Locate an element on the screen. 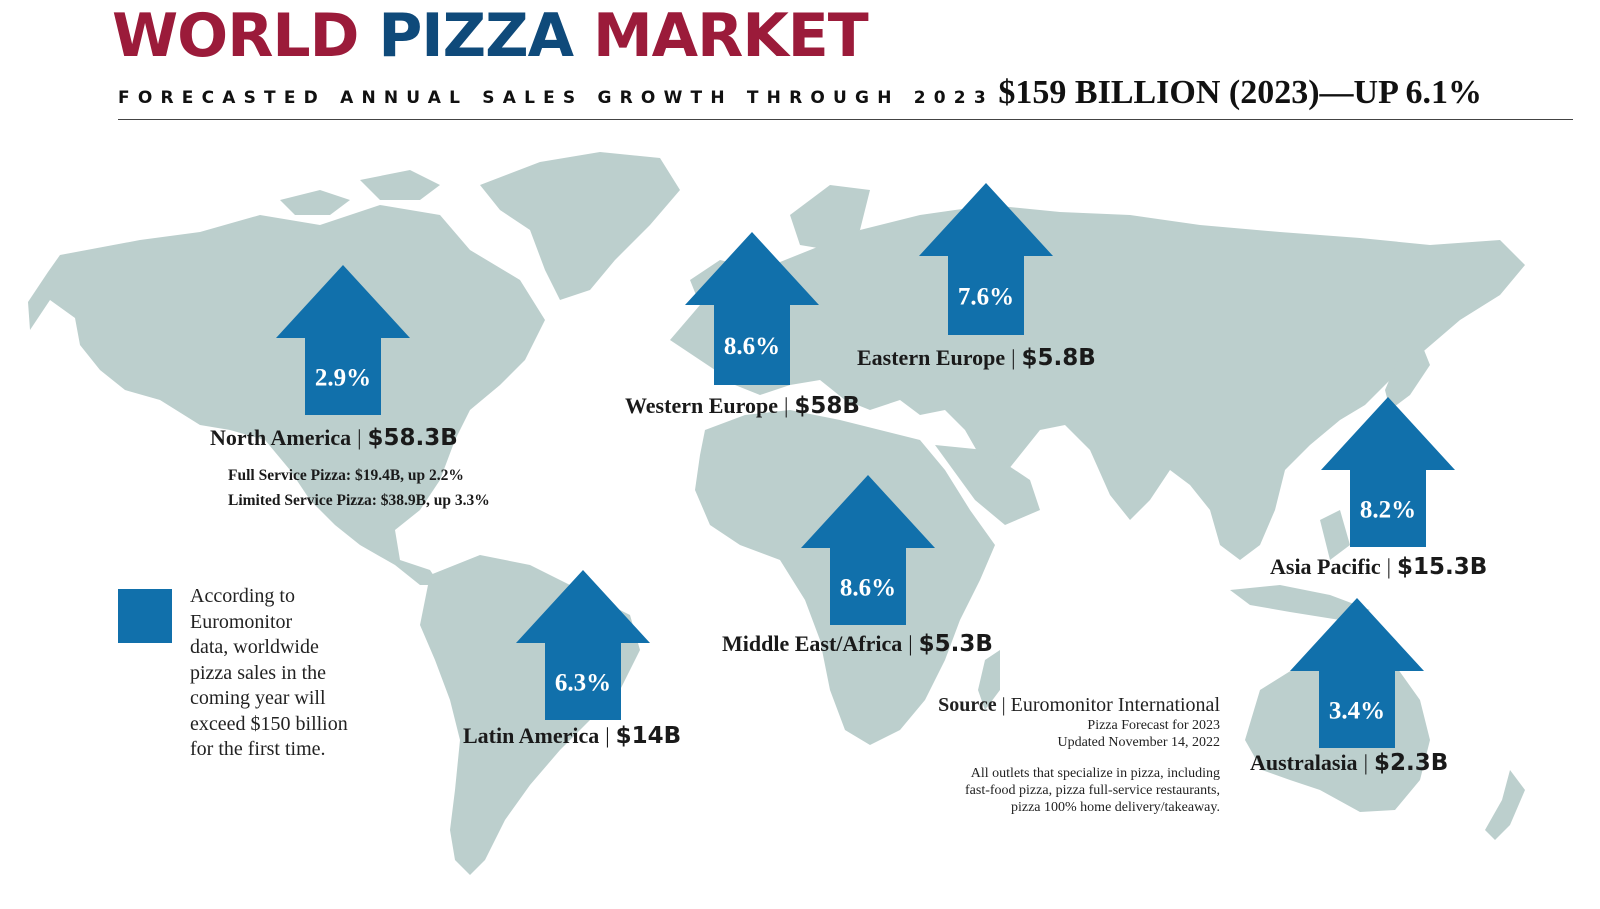  growth-arrow-australasia: 3.4% is located at coordinates (1357, 673).